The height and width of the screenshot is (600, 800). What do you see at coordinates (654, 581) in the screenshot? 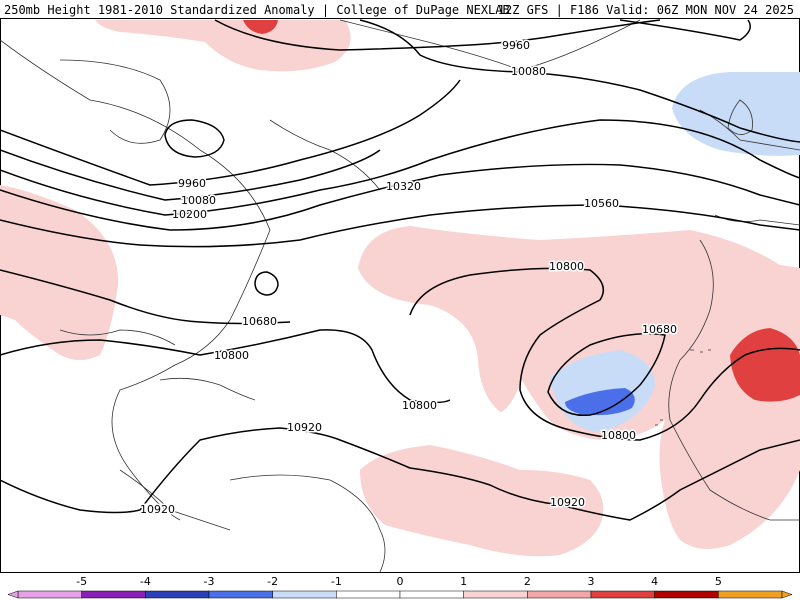
I see `colorbar-tick-label: 4` at bounding box center [654, 581].